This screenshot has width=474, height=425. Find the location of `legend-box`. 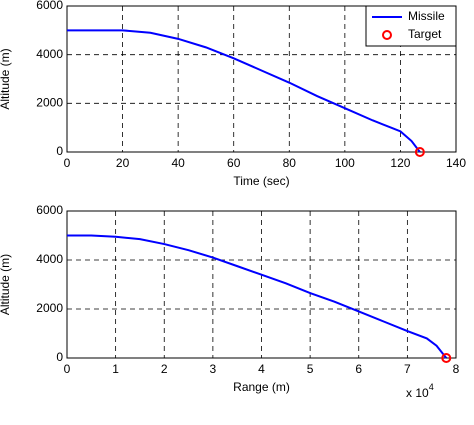

legend-box is located at coordinates (411, 26).